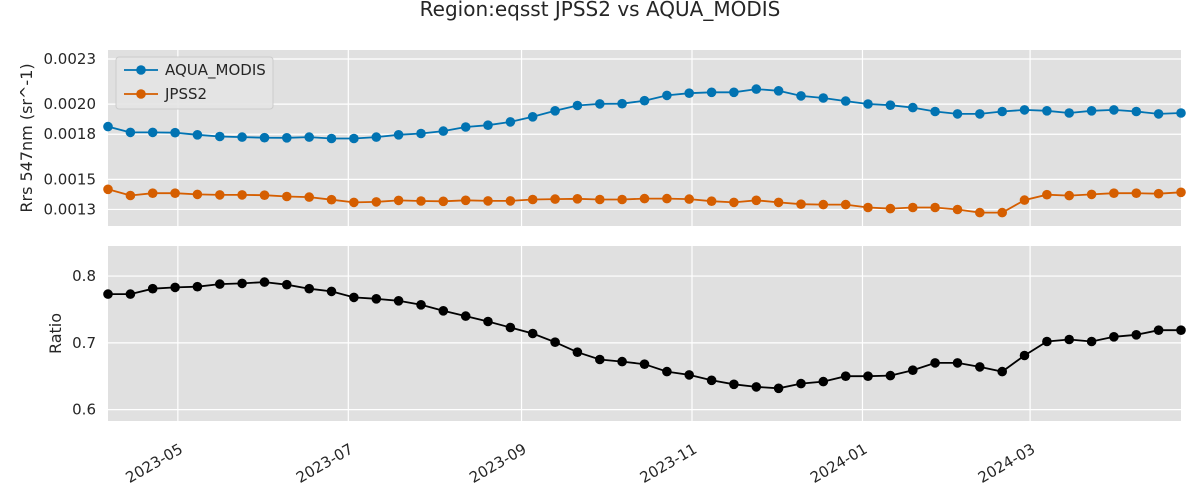 The height and width of the screenshot is (504, 1200). Describe the element at coordinates (668, 463) in the screenshot. I see `x-tick-label: 2023-11` at that location.